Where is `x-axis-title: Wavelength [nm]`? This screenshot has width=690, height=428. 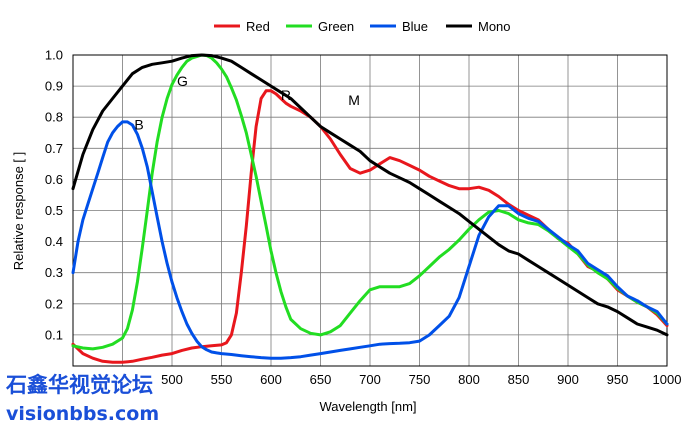 x-axis-title: Wavelength [nm] is located at coordinates (367, 406).